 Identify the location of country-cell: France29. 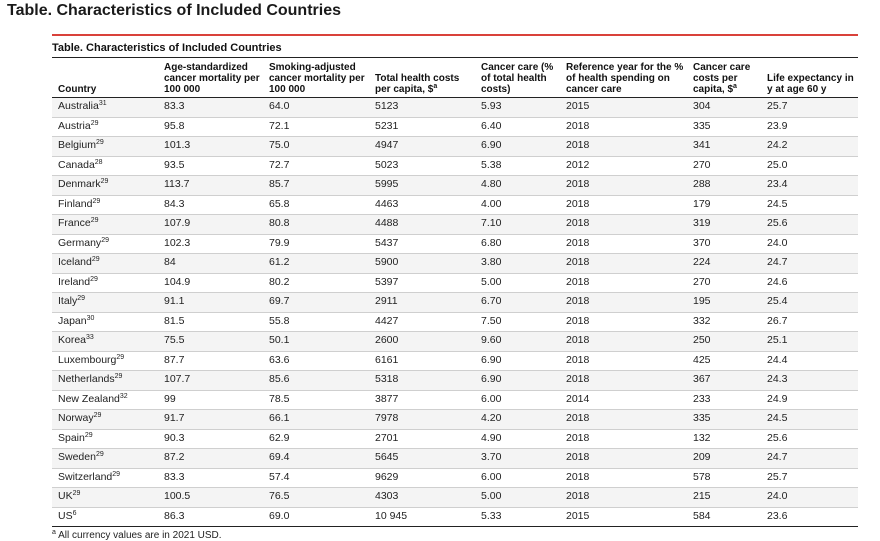
(105, 224).